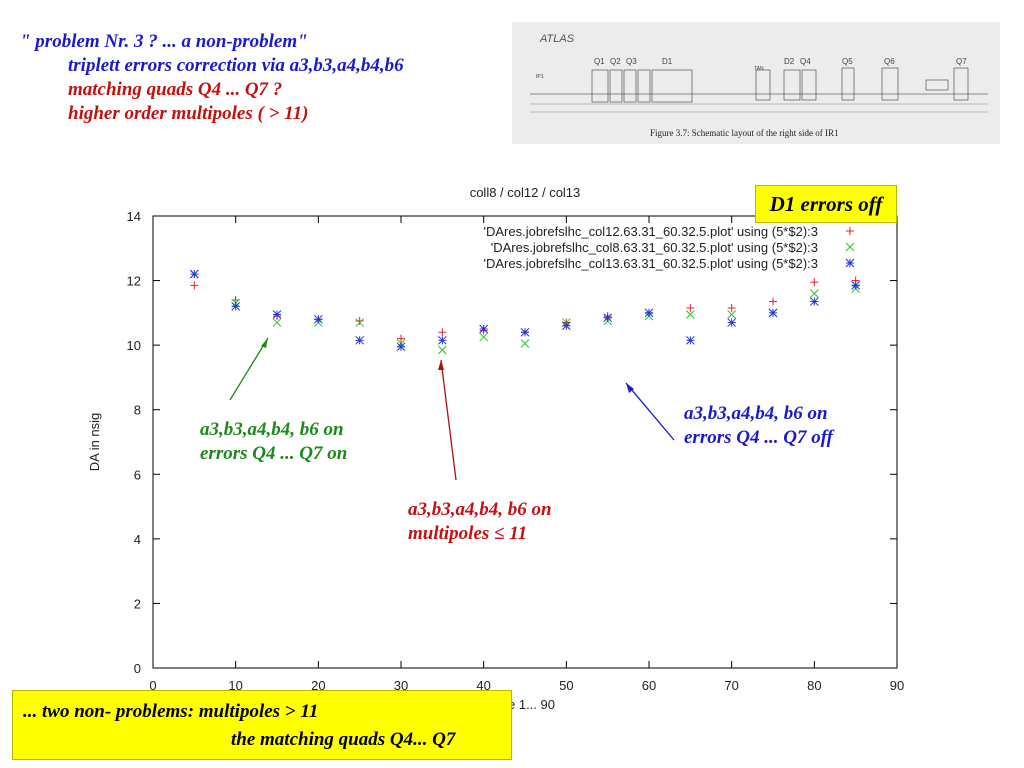 This screenshot has width=1024, height=768. I want to click on x-tick-label: 30, so click(401, 685).